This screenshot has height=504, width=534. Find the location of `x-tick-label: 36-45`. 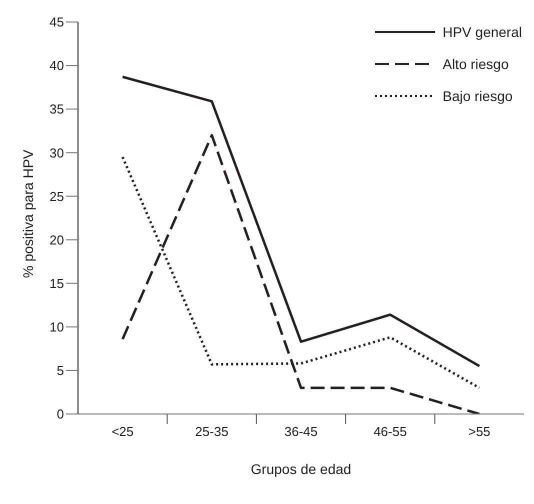

x-tick-label: 36-45 is located at coordinates (301, 431).